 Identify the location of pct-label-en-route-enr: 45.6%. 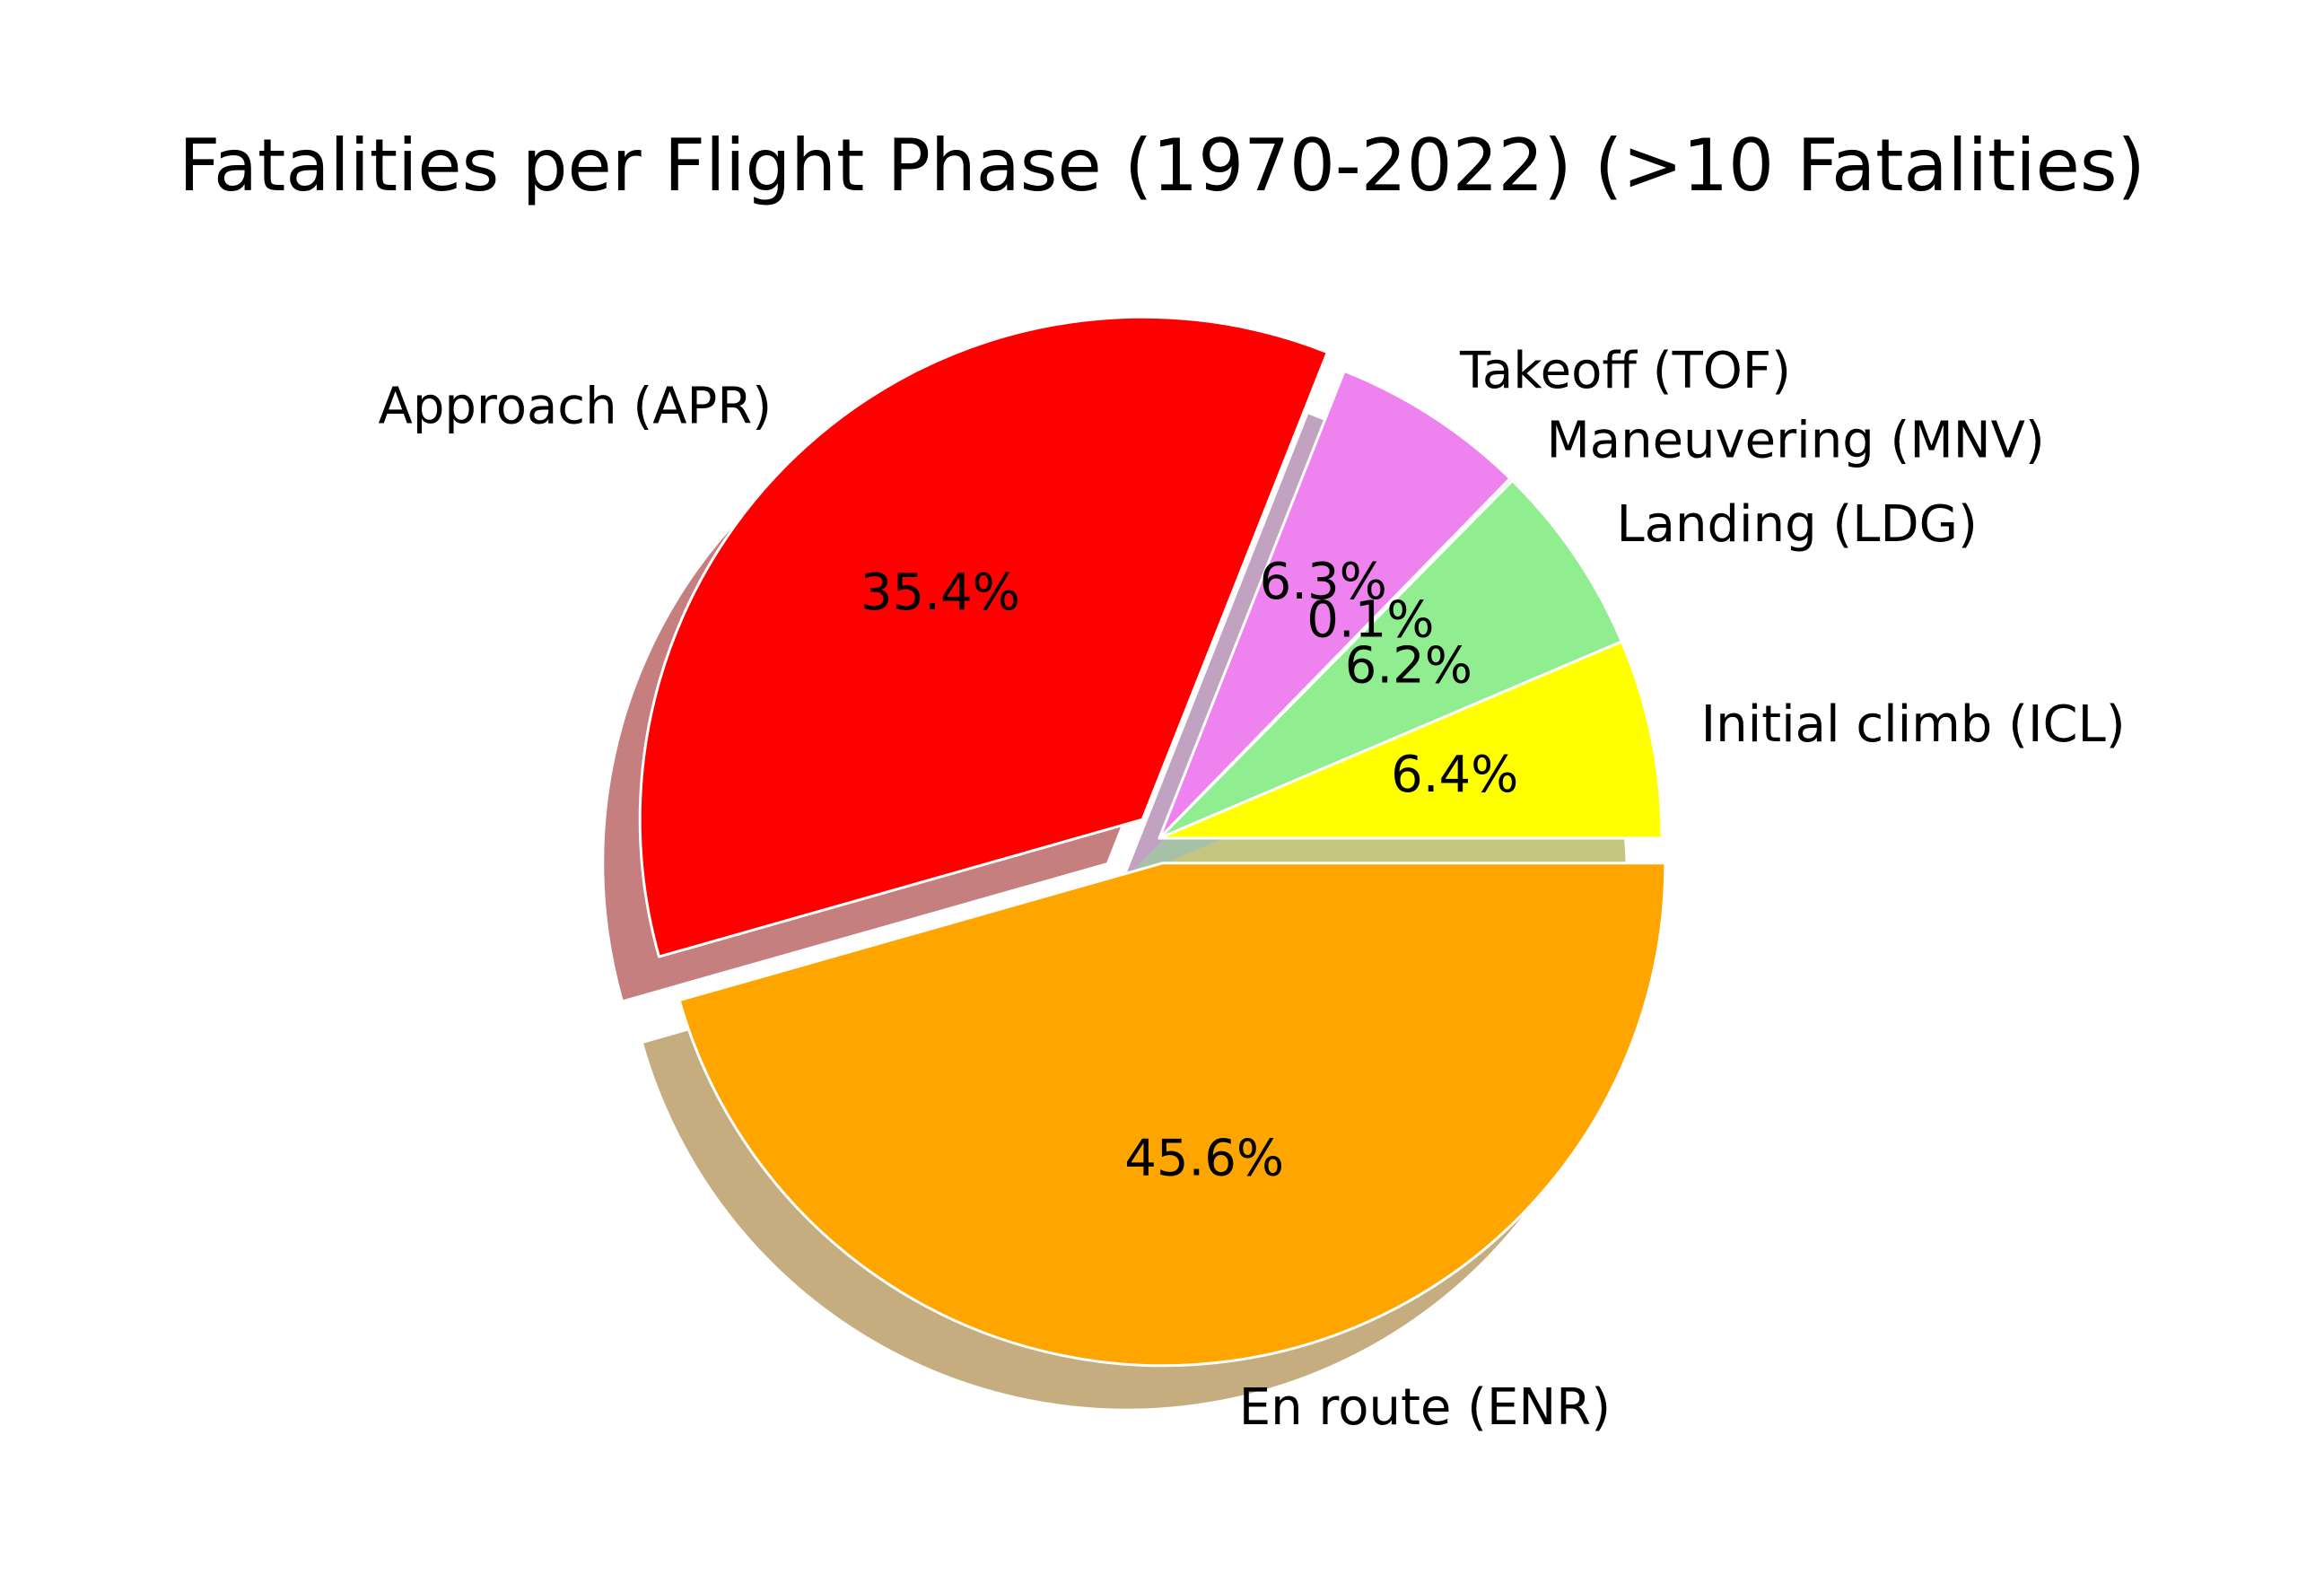
(1204, 1159).